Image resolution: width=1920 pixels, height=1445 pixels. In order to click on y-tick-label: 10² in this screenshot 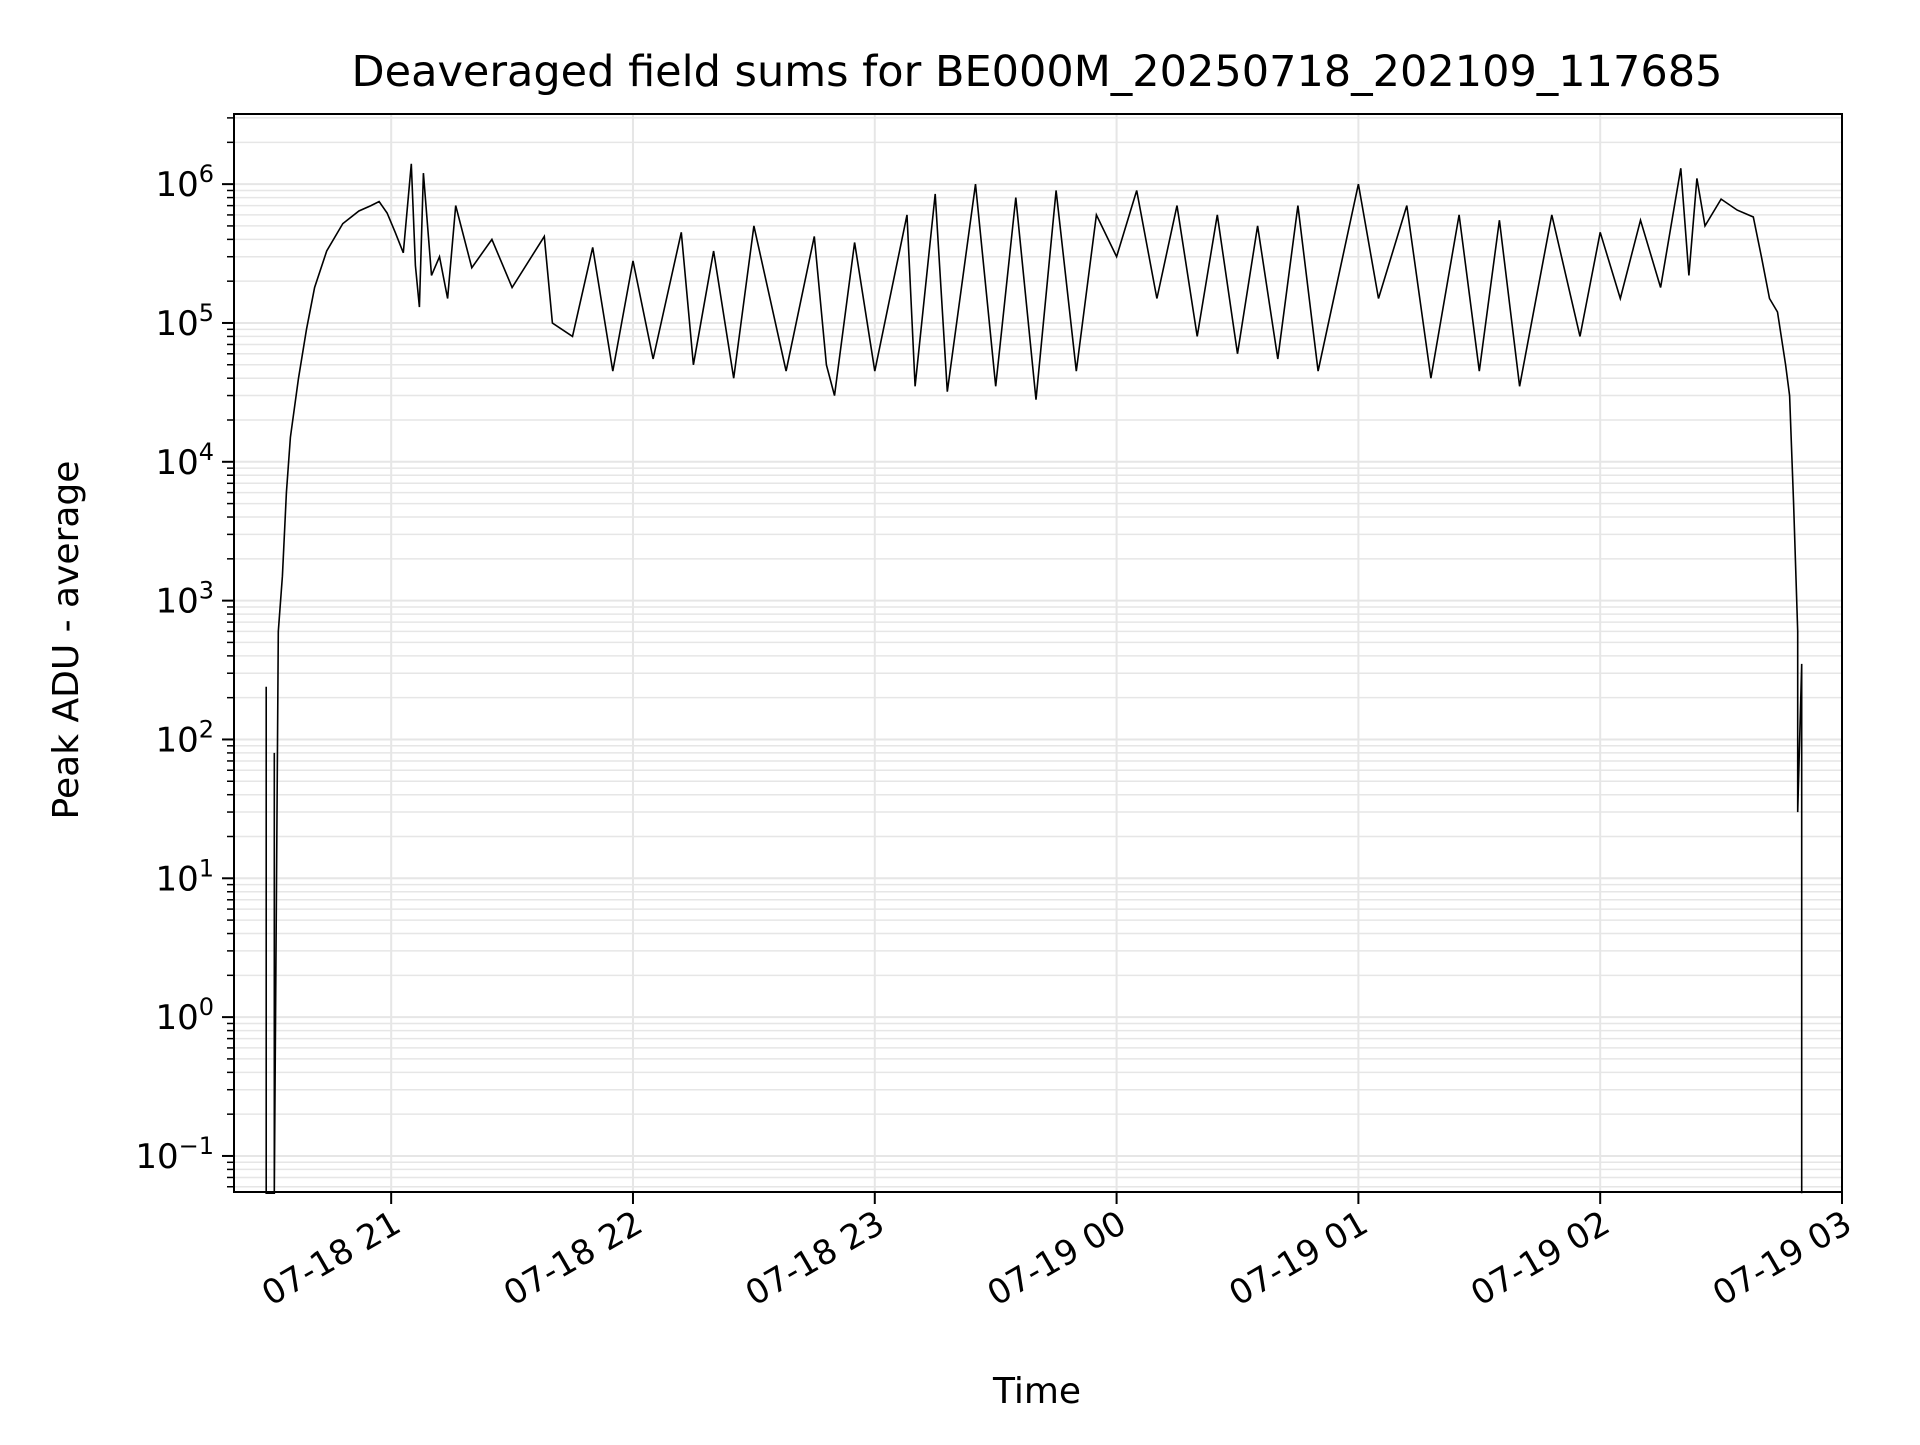, I will do `click(184, 737)`.